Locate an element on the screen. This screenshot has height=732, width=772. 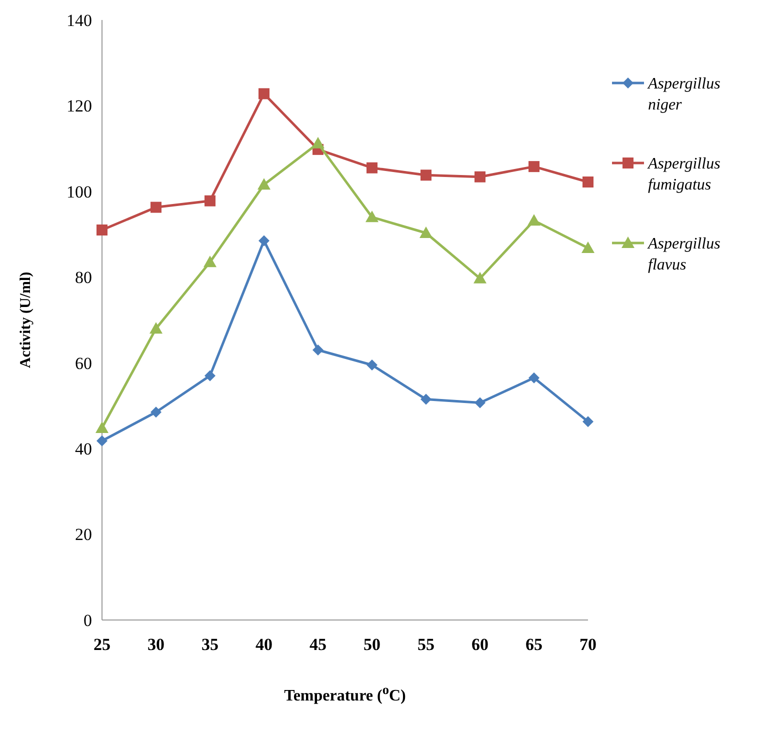
x-tick-label: 65 is located at coordinates (534, 644).